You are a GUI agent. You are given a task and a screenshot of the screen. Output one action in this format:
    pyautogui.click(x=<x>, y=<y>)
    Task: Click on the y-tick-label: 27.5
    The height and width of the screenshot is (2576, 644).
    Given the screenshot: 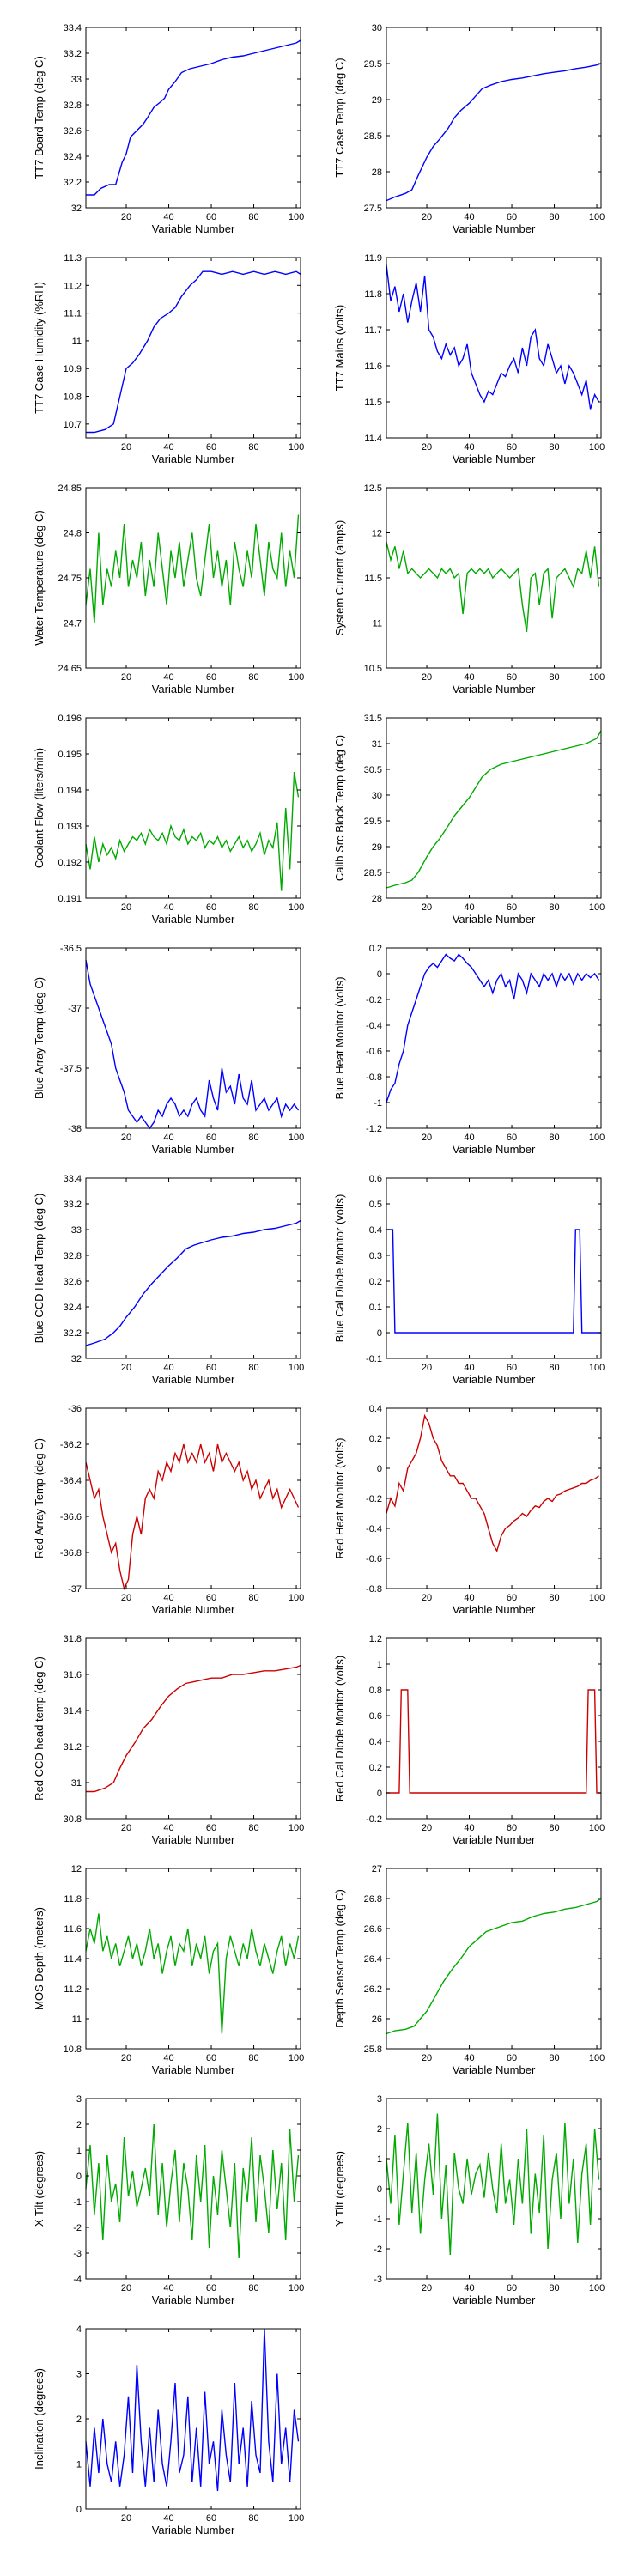 What is the action you would take?
    pyautogui.click(x=373, y=209)
    